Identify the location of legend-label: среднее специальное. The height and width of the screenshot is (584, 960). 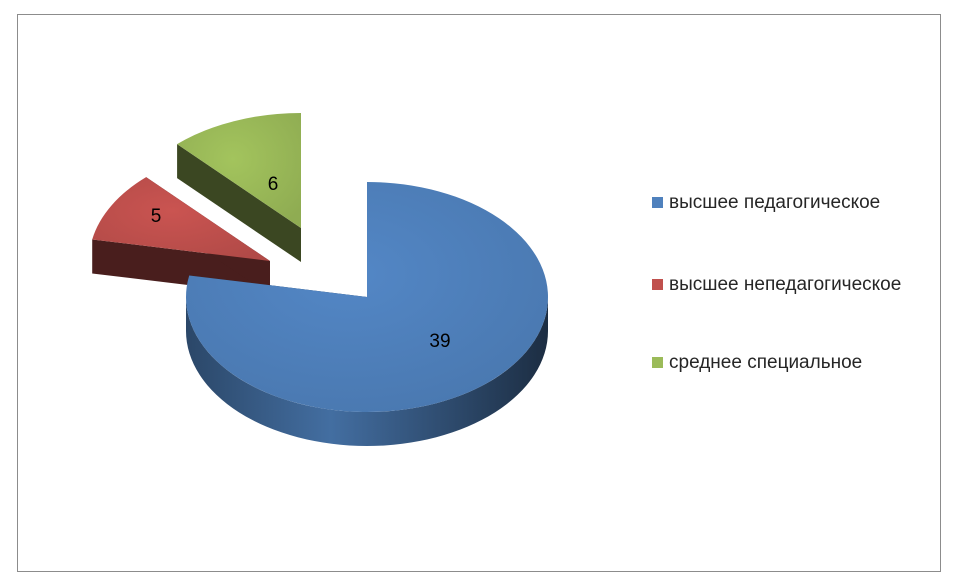
(766, 362).